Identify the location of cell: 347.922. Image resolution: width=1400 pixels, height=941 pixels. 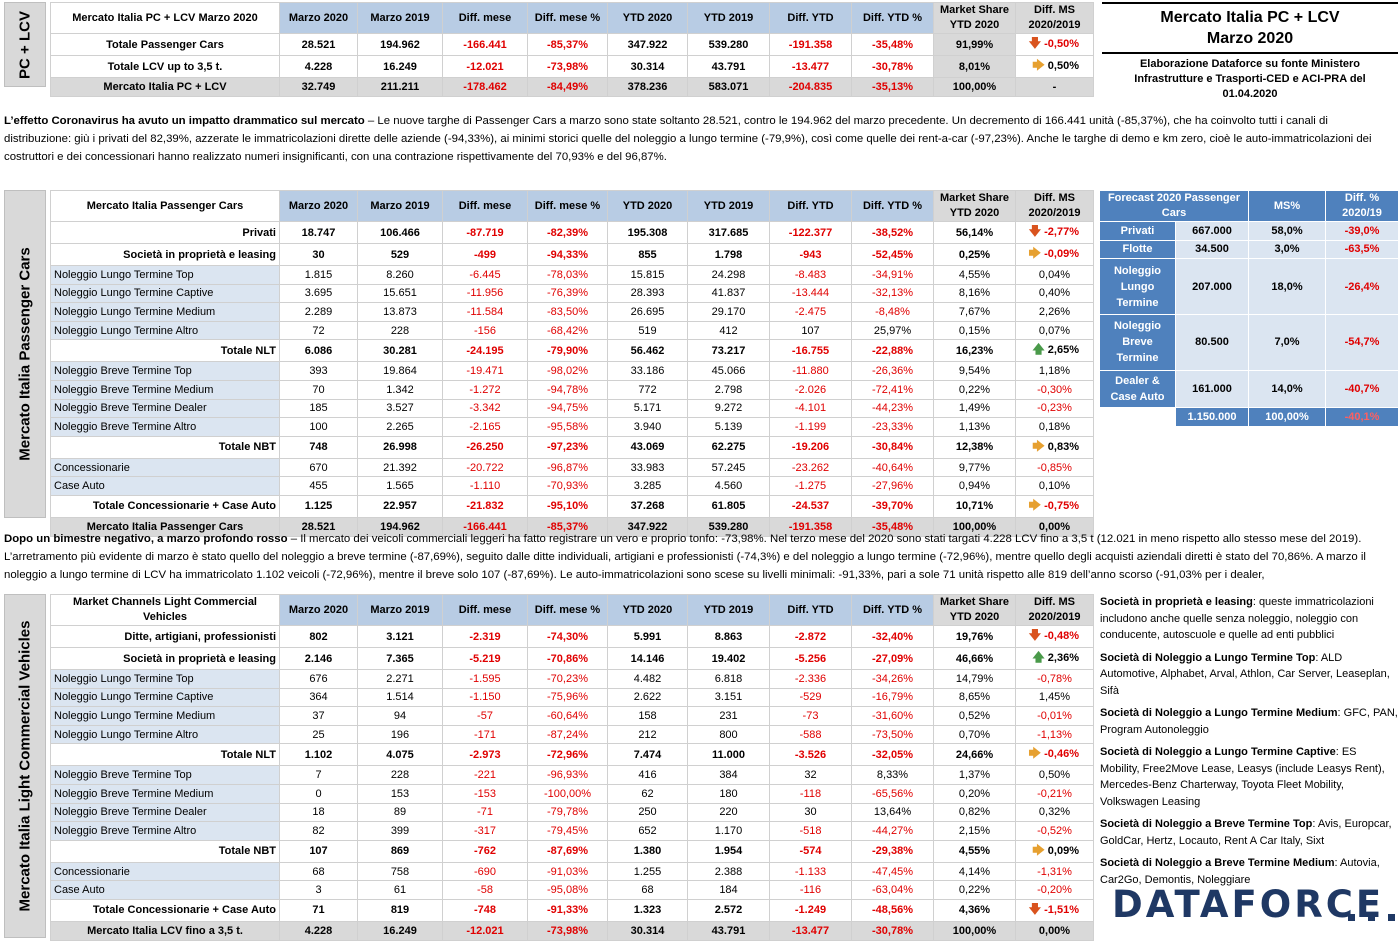
(647, 526).